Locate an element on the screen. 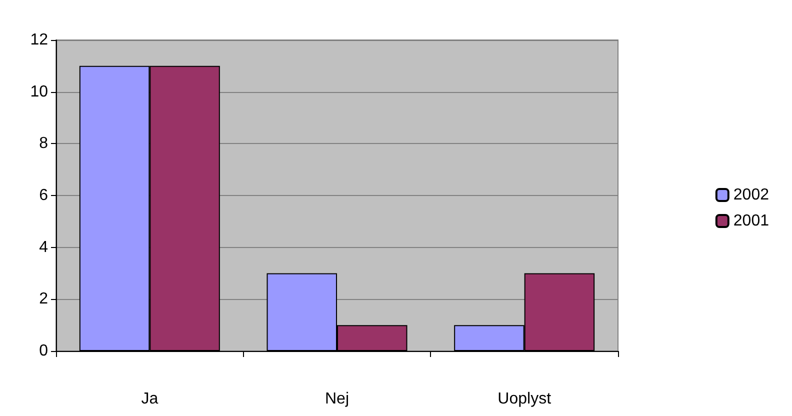 The height and width of the screenshot is (416, 792). y-tick-label: 6 is located at coordinates (43, 195).